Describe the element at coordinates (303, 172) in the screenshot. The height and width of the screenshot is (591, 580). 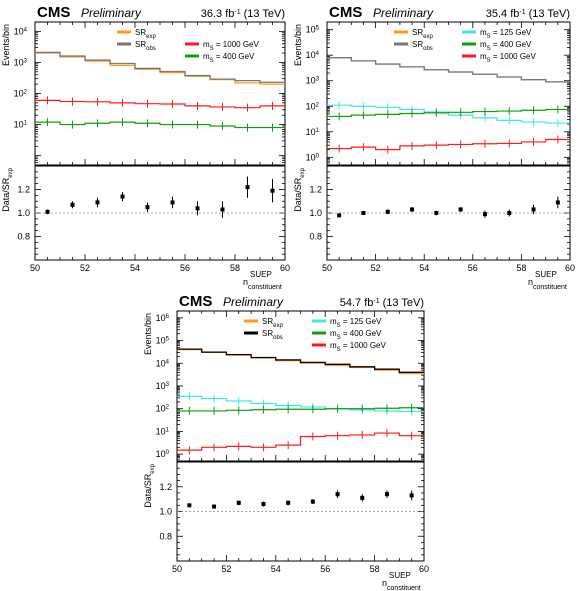
I see `ratio-y-axis-subscript: exp` at that location.